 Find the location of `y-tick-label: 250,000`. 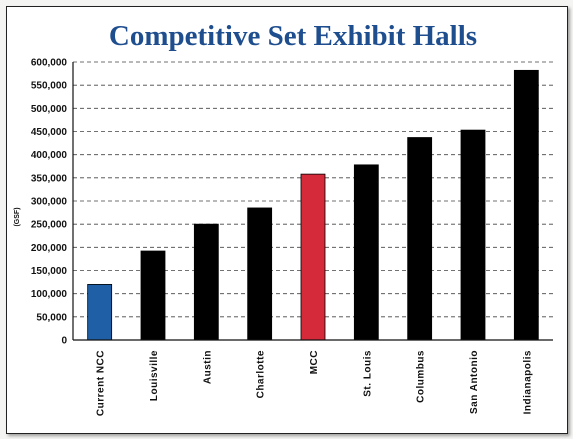

y-tick-label: 250,000 is located at coordinates (49, 225).